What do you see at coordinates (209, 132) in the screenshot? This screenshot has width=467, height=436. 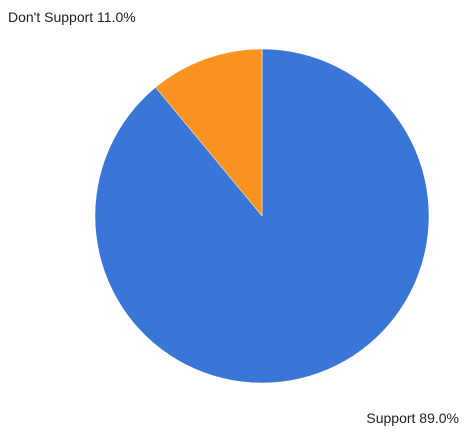 I see `pie-slice-don-t-support` at bounding box center [209, 132].